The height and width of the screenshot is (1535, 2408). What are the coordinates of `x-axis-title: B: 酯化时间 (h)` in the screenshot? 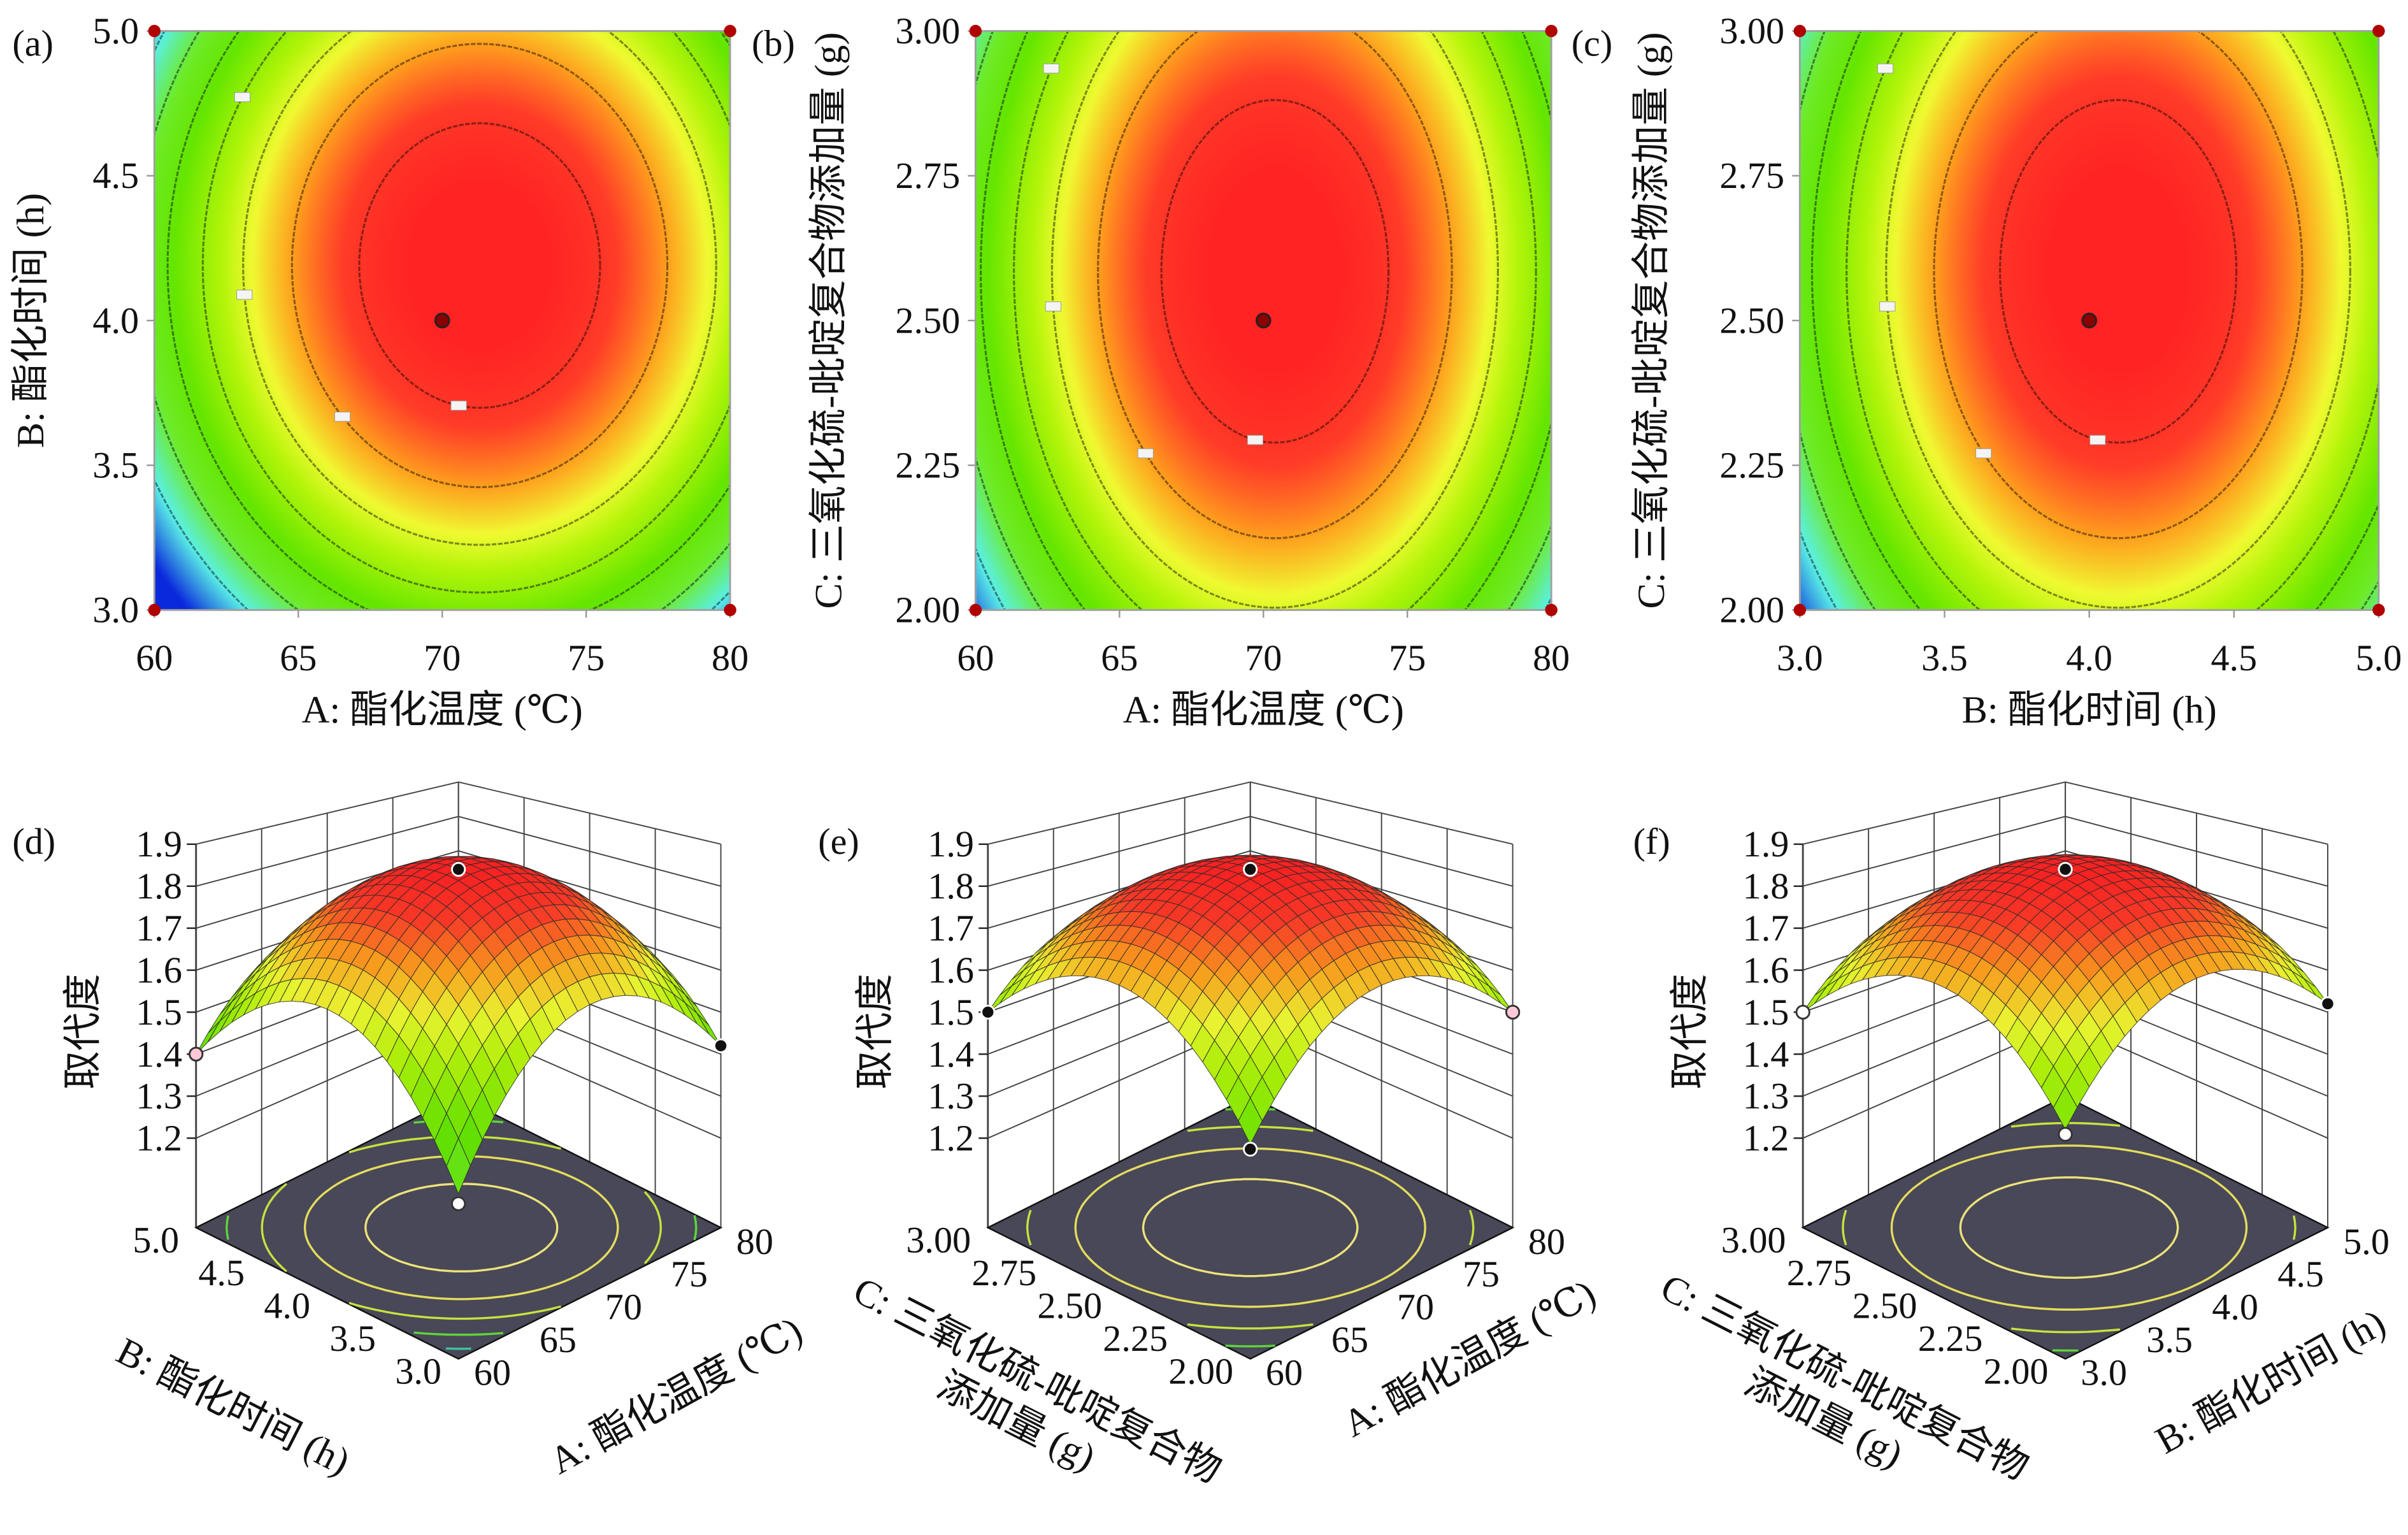 It's located at (2088, 710).